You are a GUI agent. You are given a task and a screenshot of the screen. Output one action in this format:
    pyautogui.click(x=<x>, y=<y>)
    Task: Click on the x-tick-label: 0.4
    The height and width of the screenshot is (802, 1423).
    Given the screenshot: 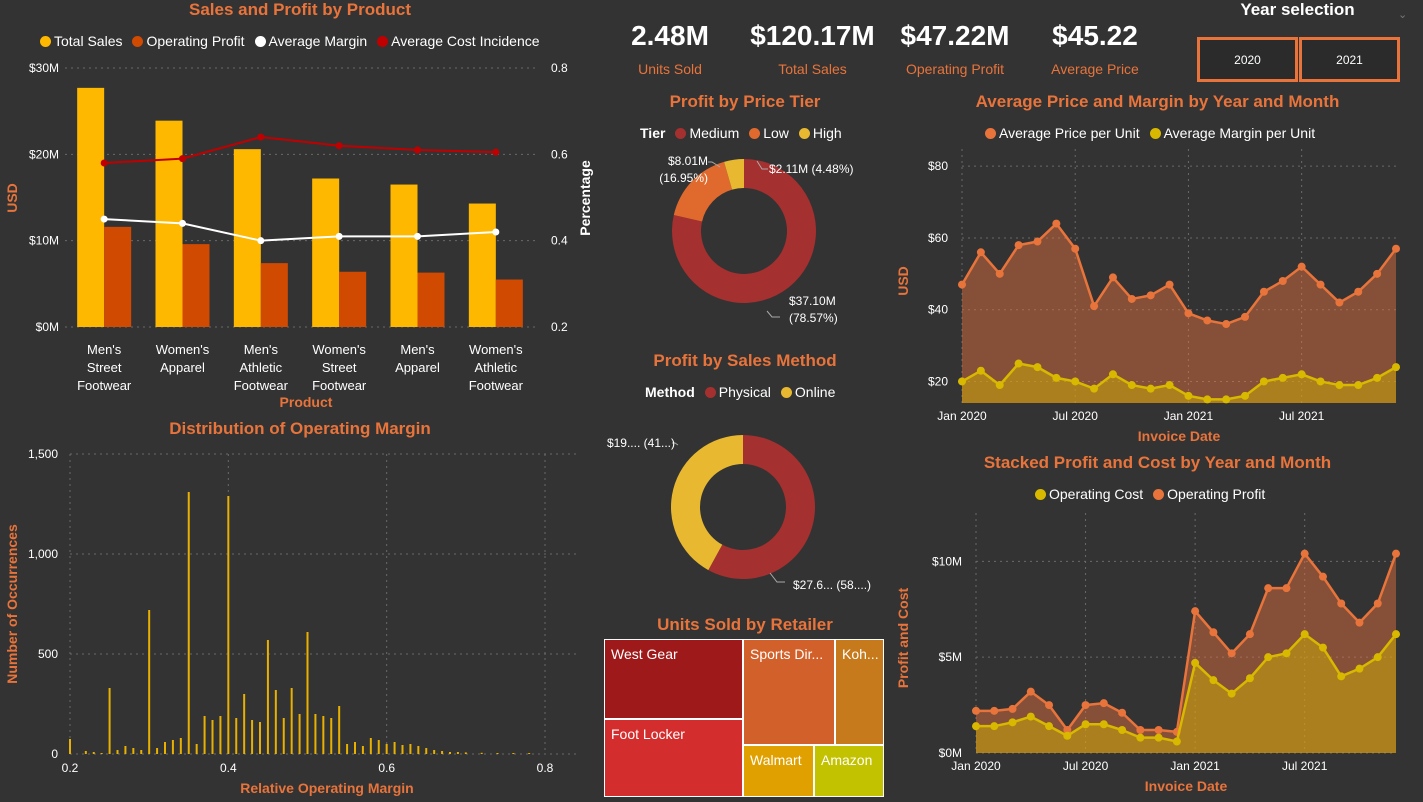 What is the action you would take?
    pyautogui.click(x=228, y=768)
    